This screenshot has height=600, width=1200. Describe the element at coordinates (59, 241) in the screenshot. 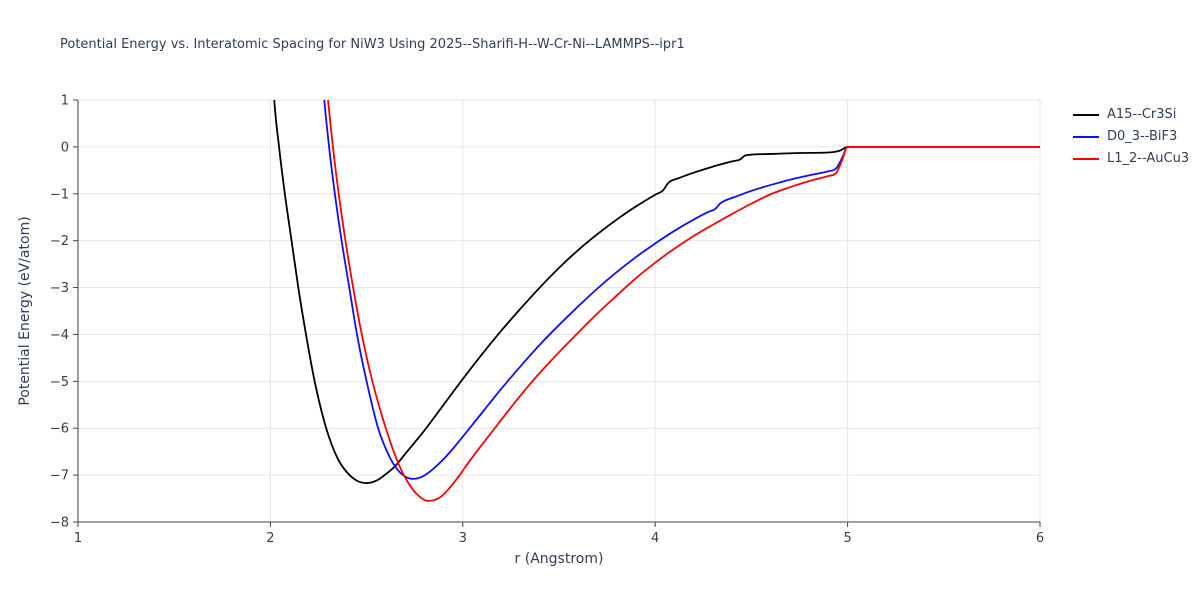

I see `y-tick-label: −2` at that location.